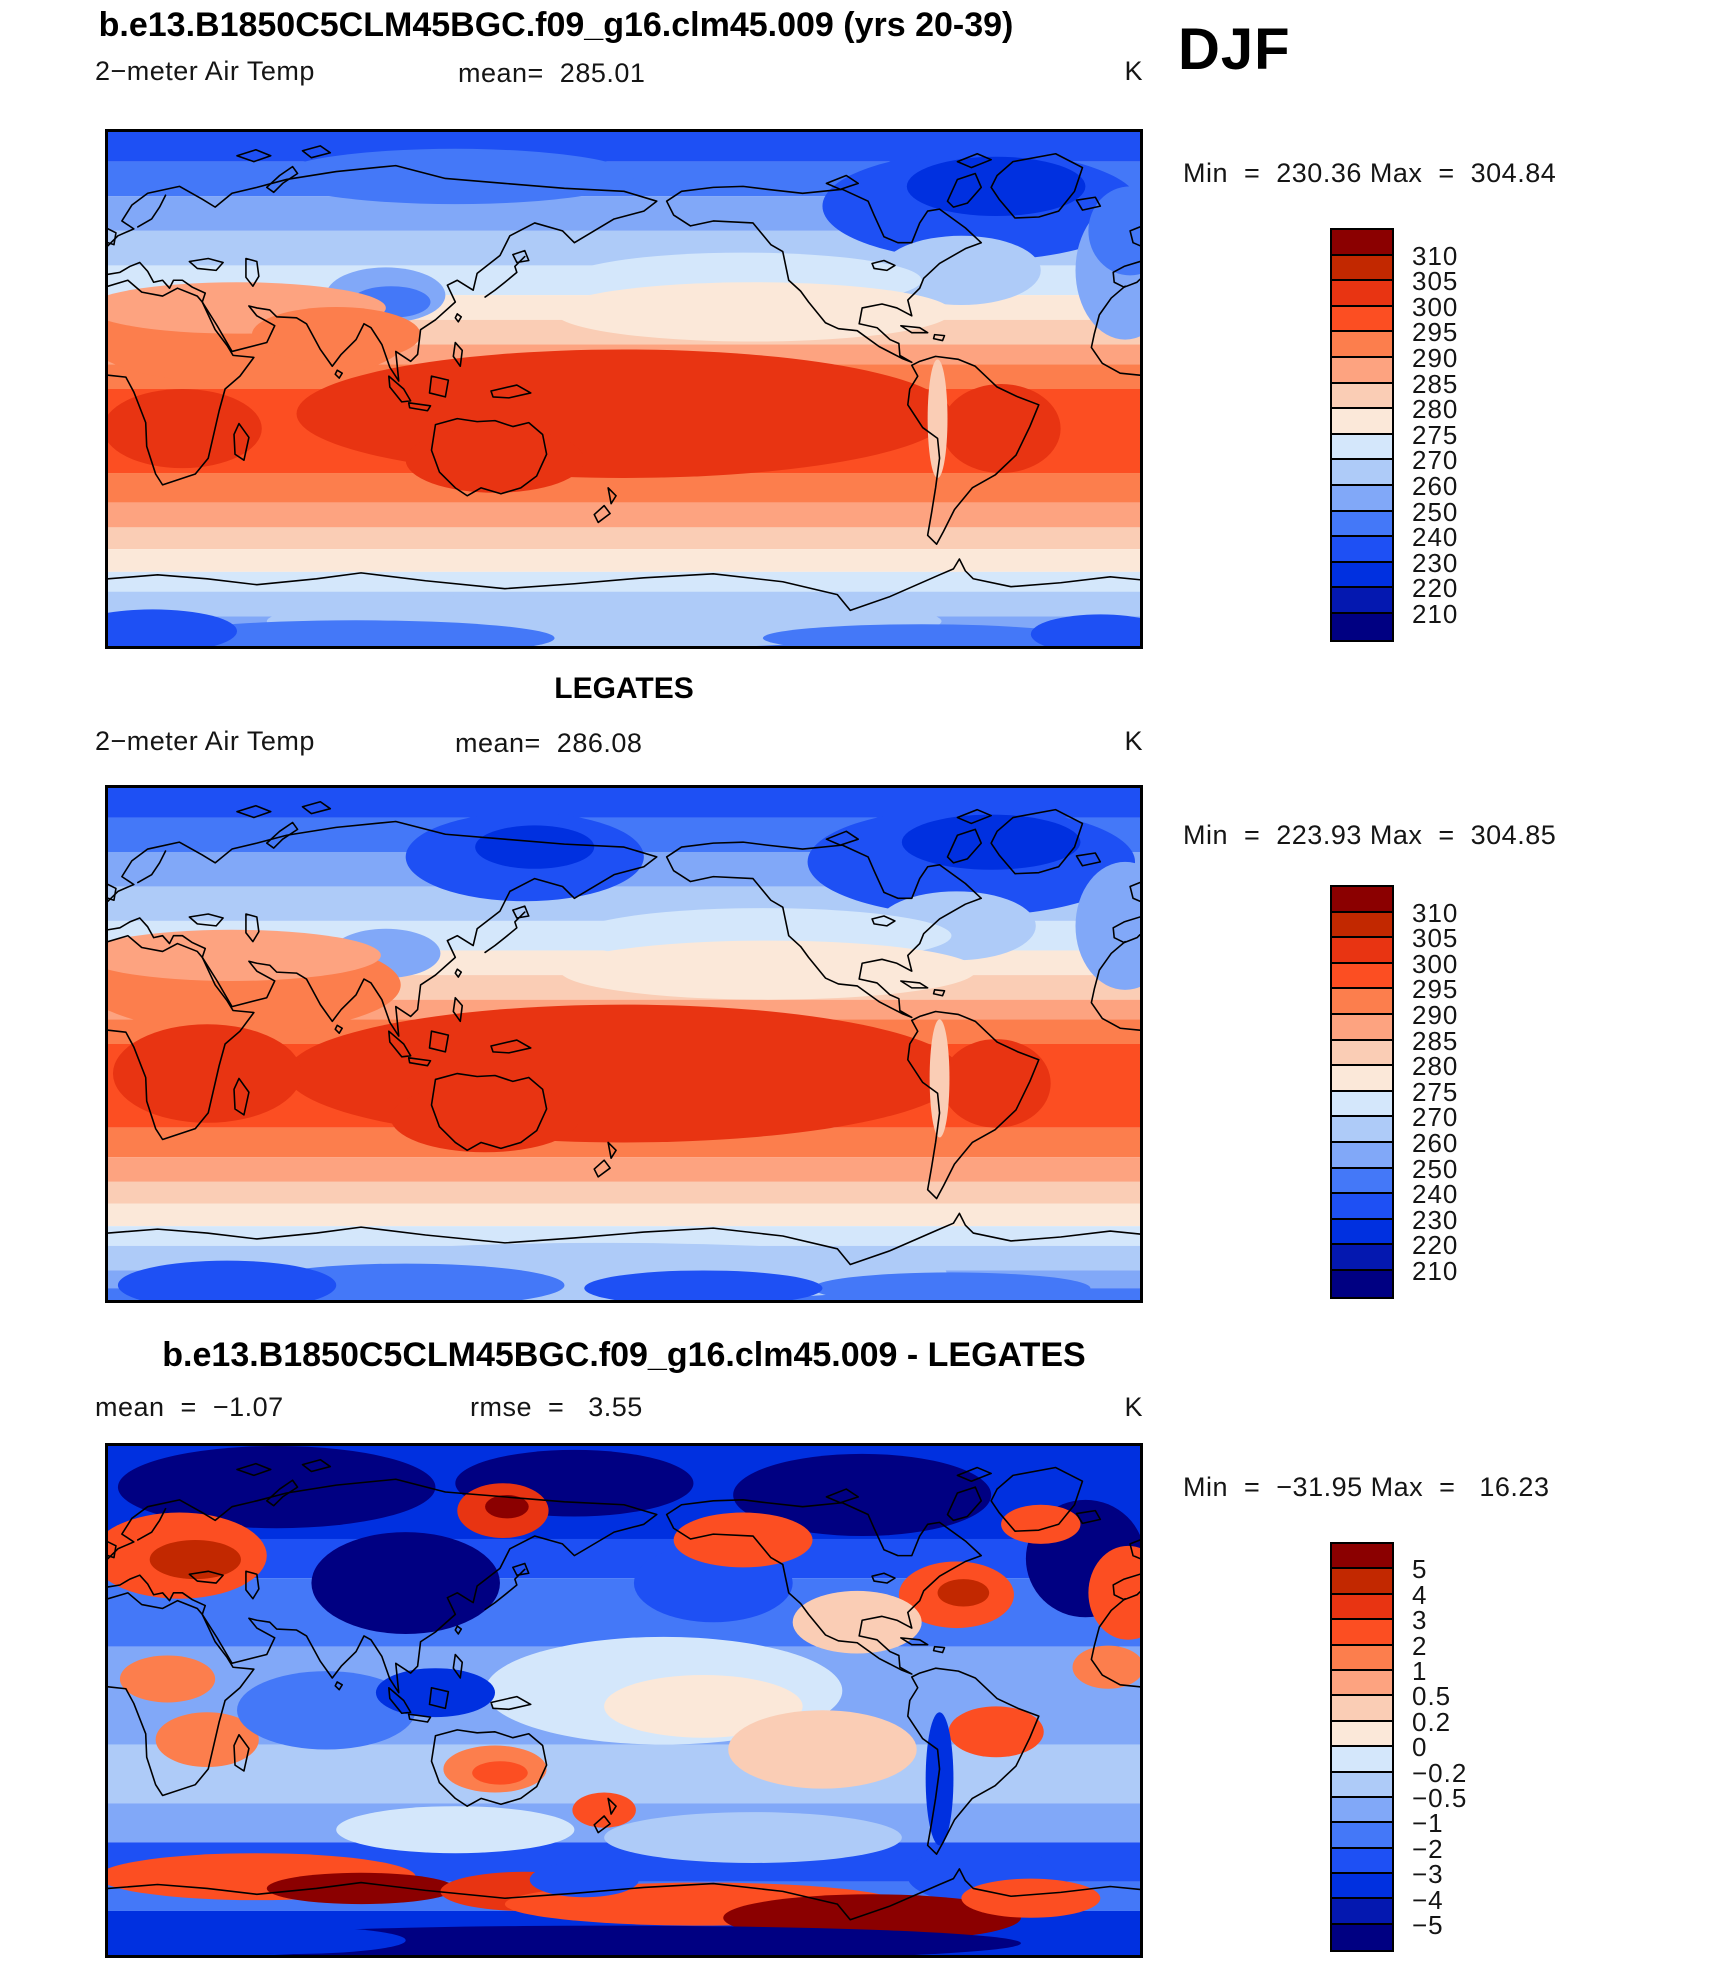  What do you see at coordinates (1370, 173) in the screenshot?
I see `panel1-minmax: Min = 230.36 Max = 304.84` at bounding box center [1370, 173].